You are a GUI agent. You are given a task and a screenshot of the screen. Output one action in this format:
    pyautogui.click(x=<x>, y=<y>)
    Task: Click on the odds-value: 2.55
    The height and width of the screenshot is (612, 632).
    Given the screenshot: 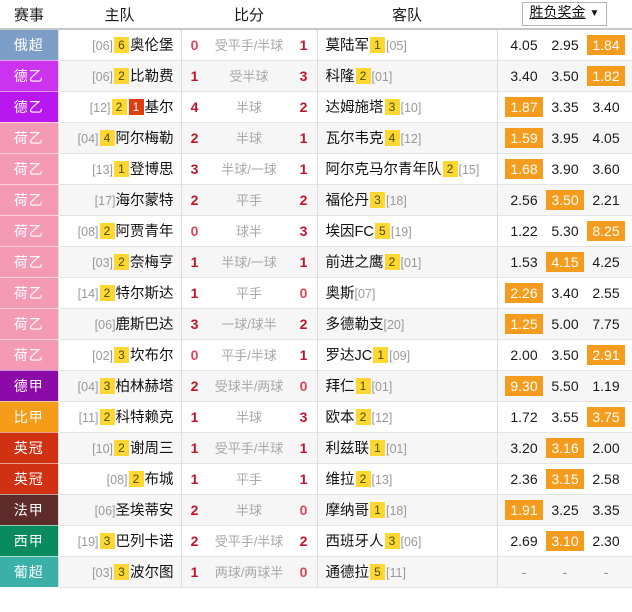 What is the action you would take?
    pyautogui.click(x=606, y=292)
    